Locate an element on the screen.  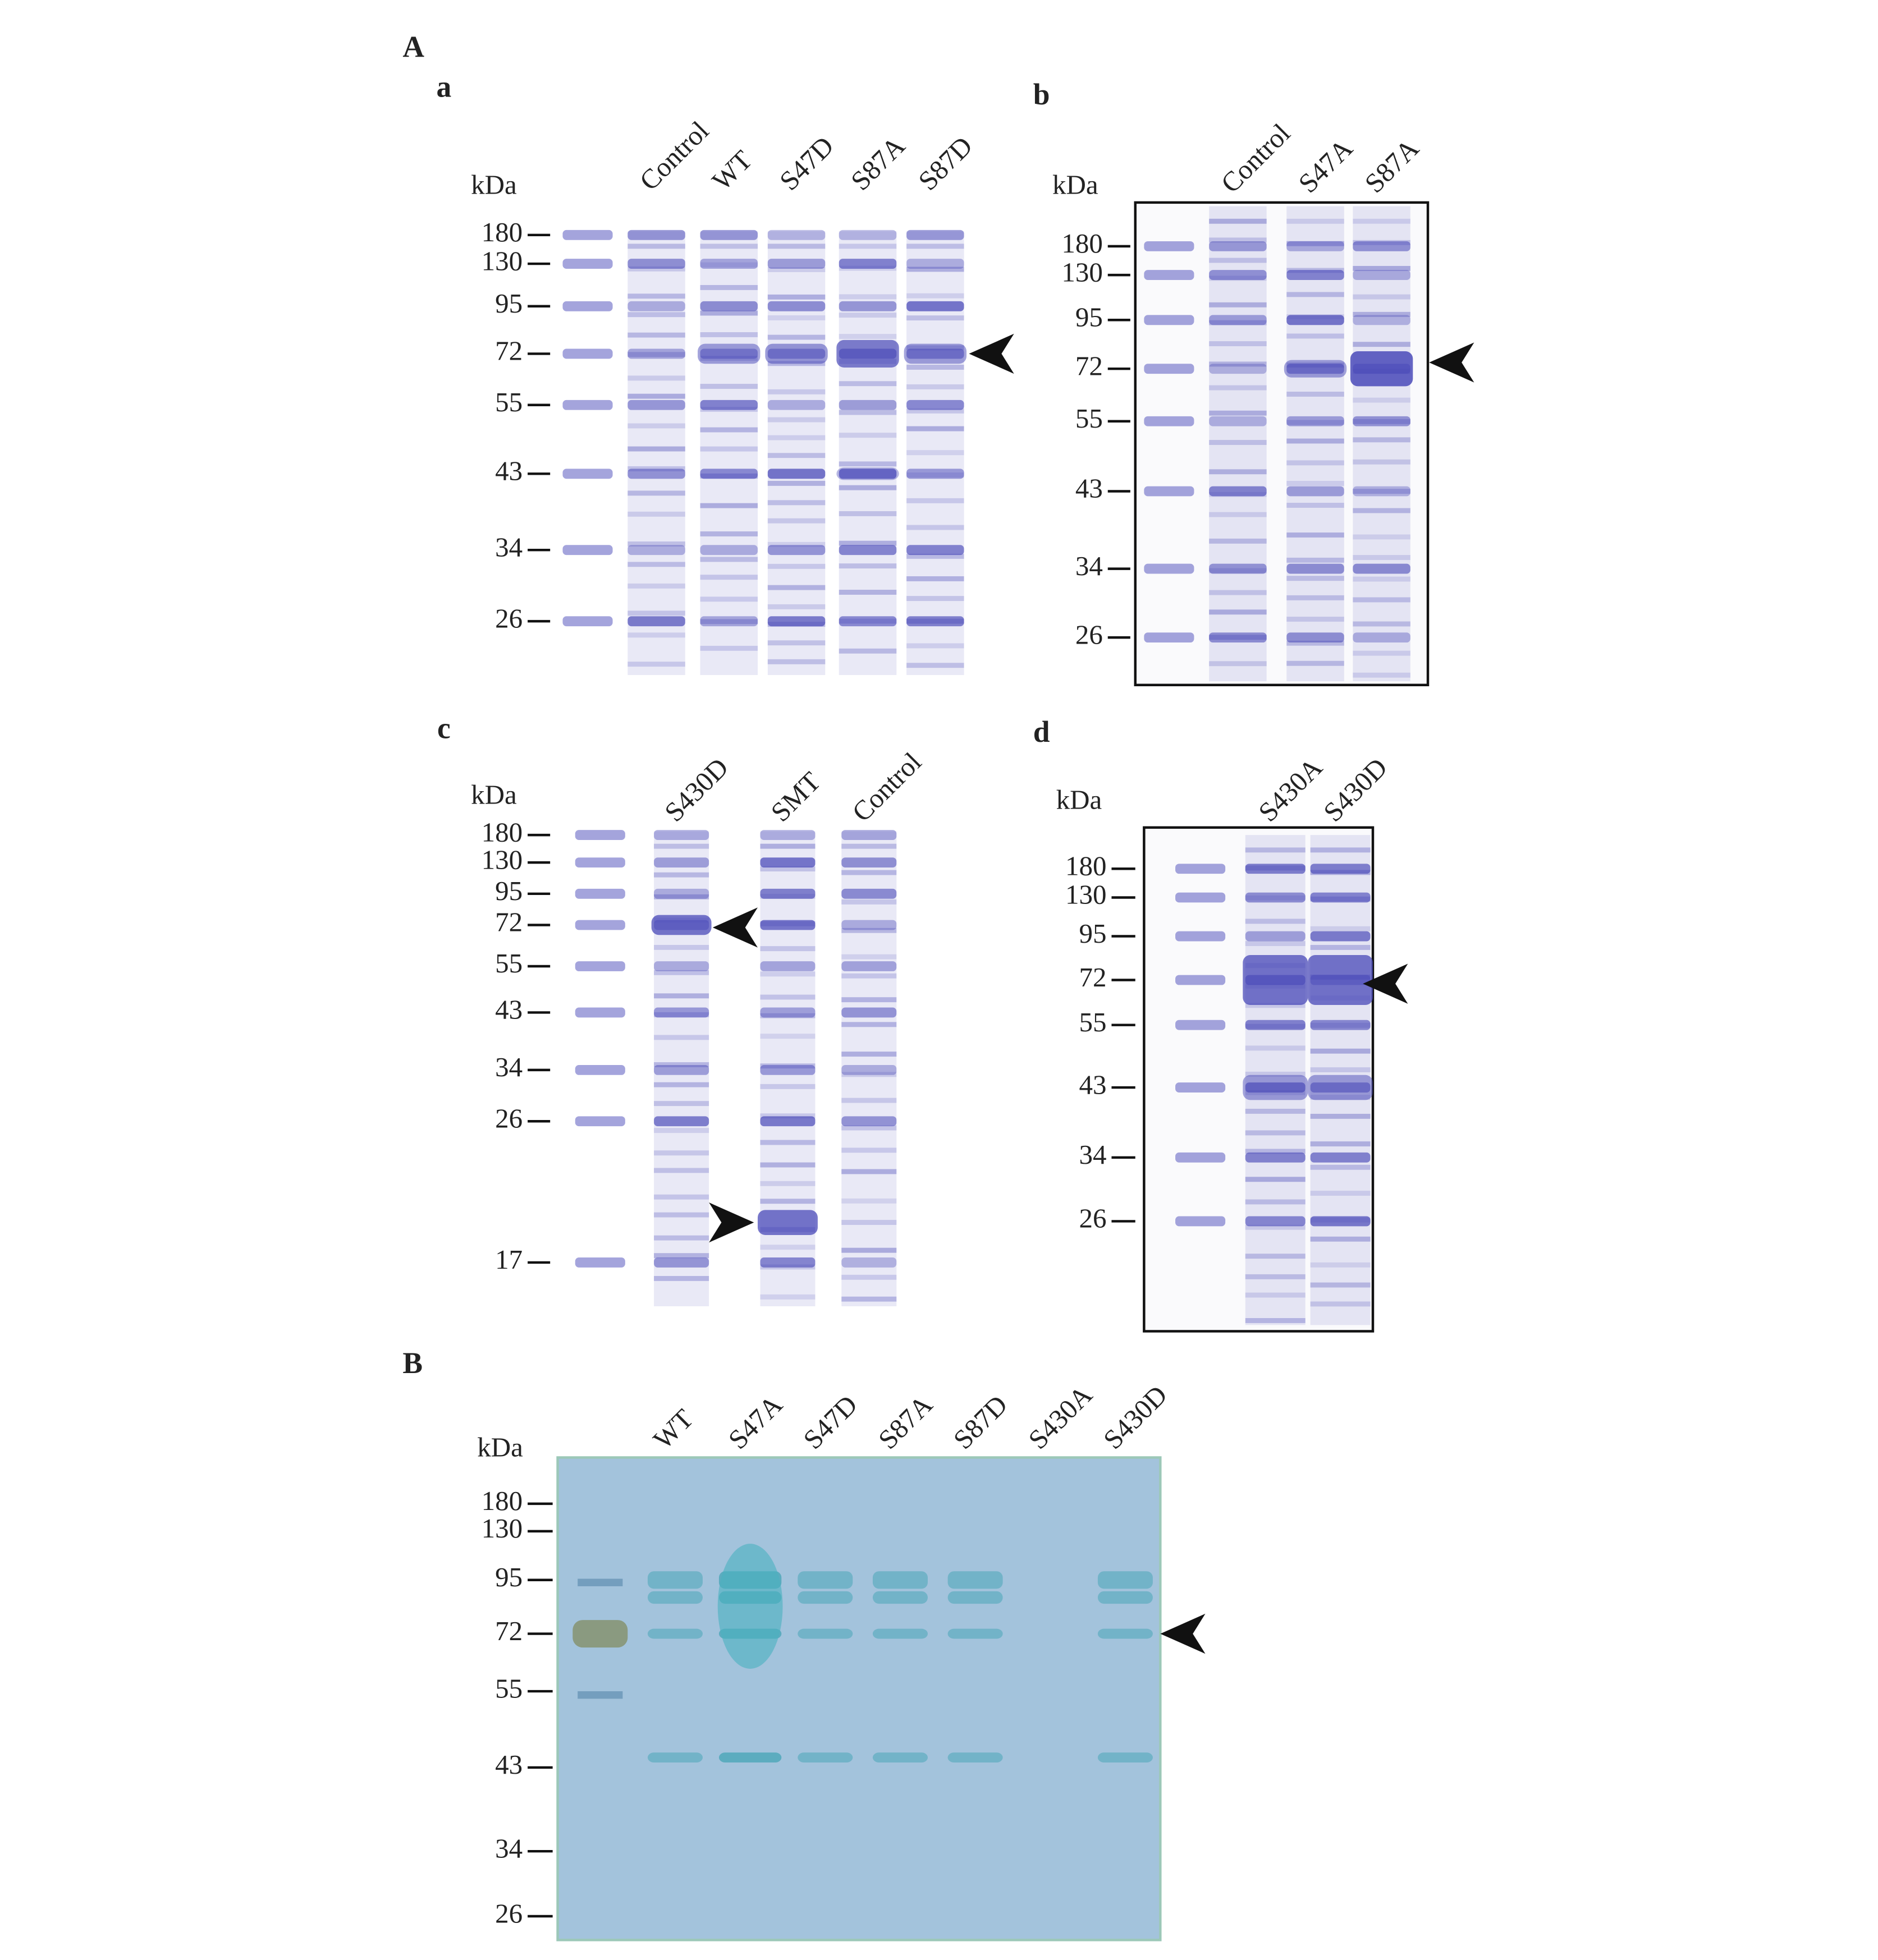
marker-label: 95 is located at coordinates (1089, 318).